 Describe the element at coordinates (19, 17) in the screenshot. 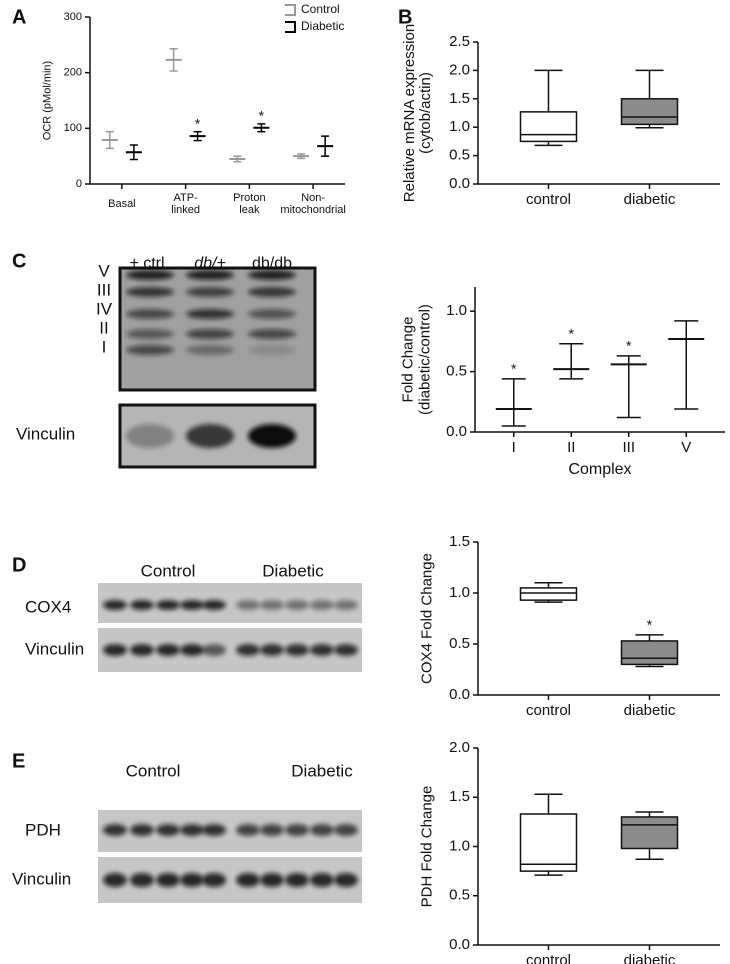

I see `panel-label: A` at that location.